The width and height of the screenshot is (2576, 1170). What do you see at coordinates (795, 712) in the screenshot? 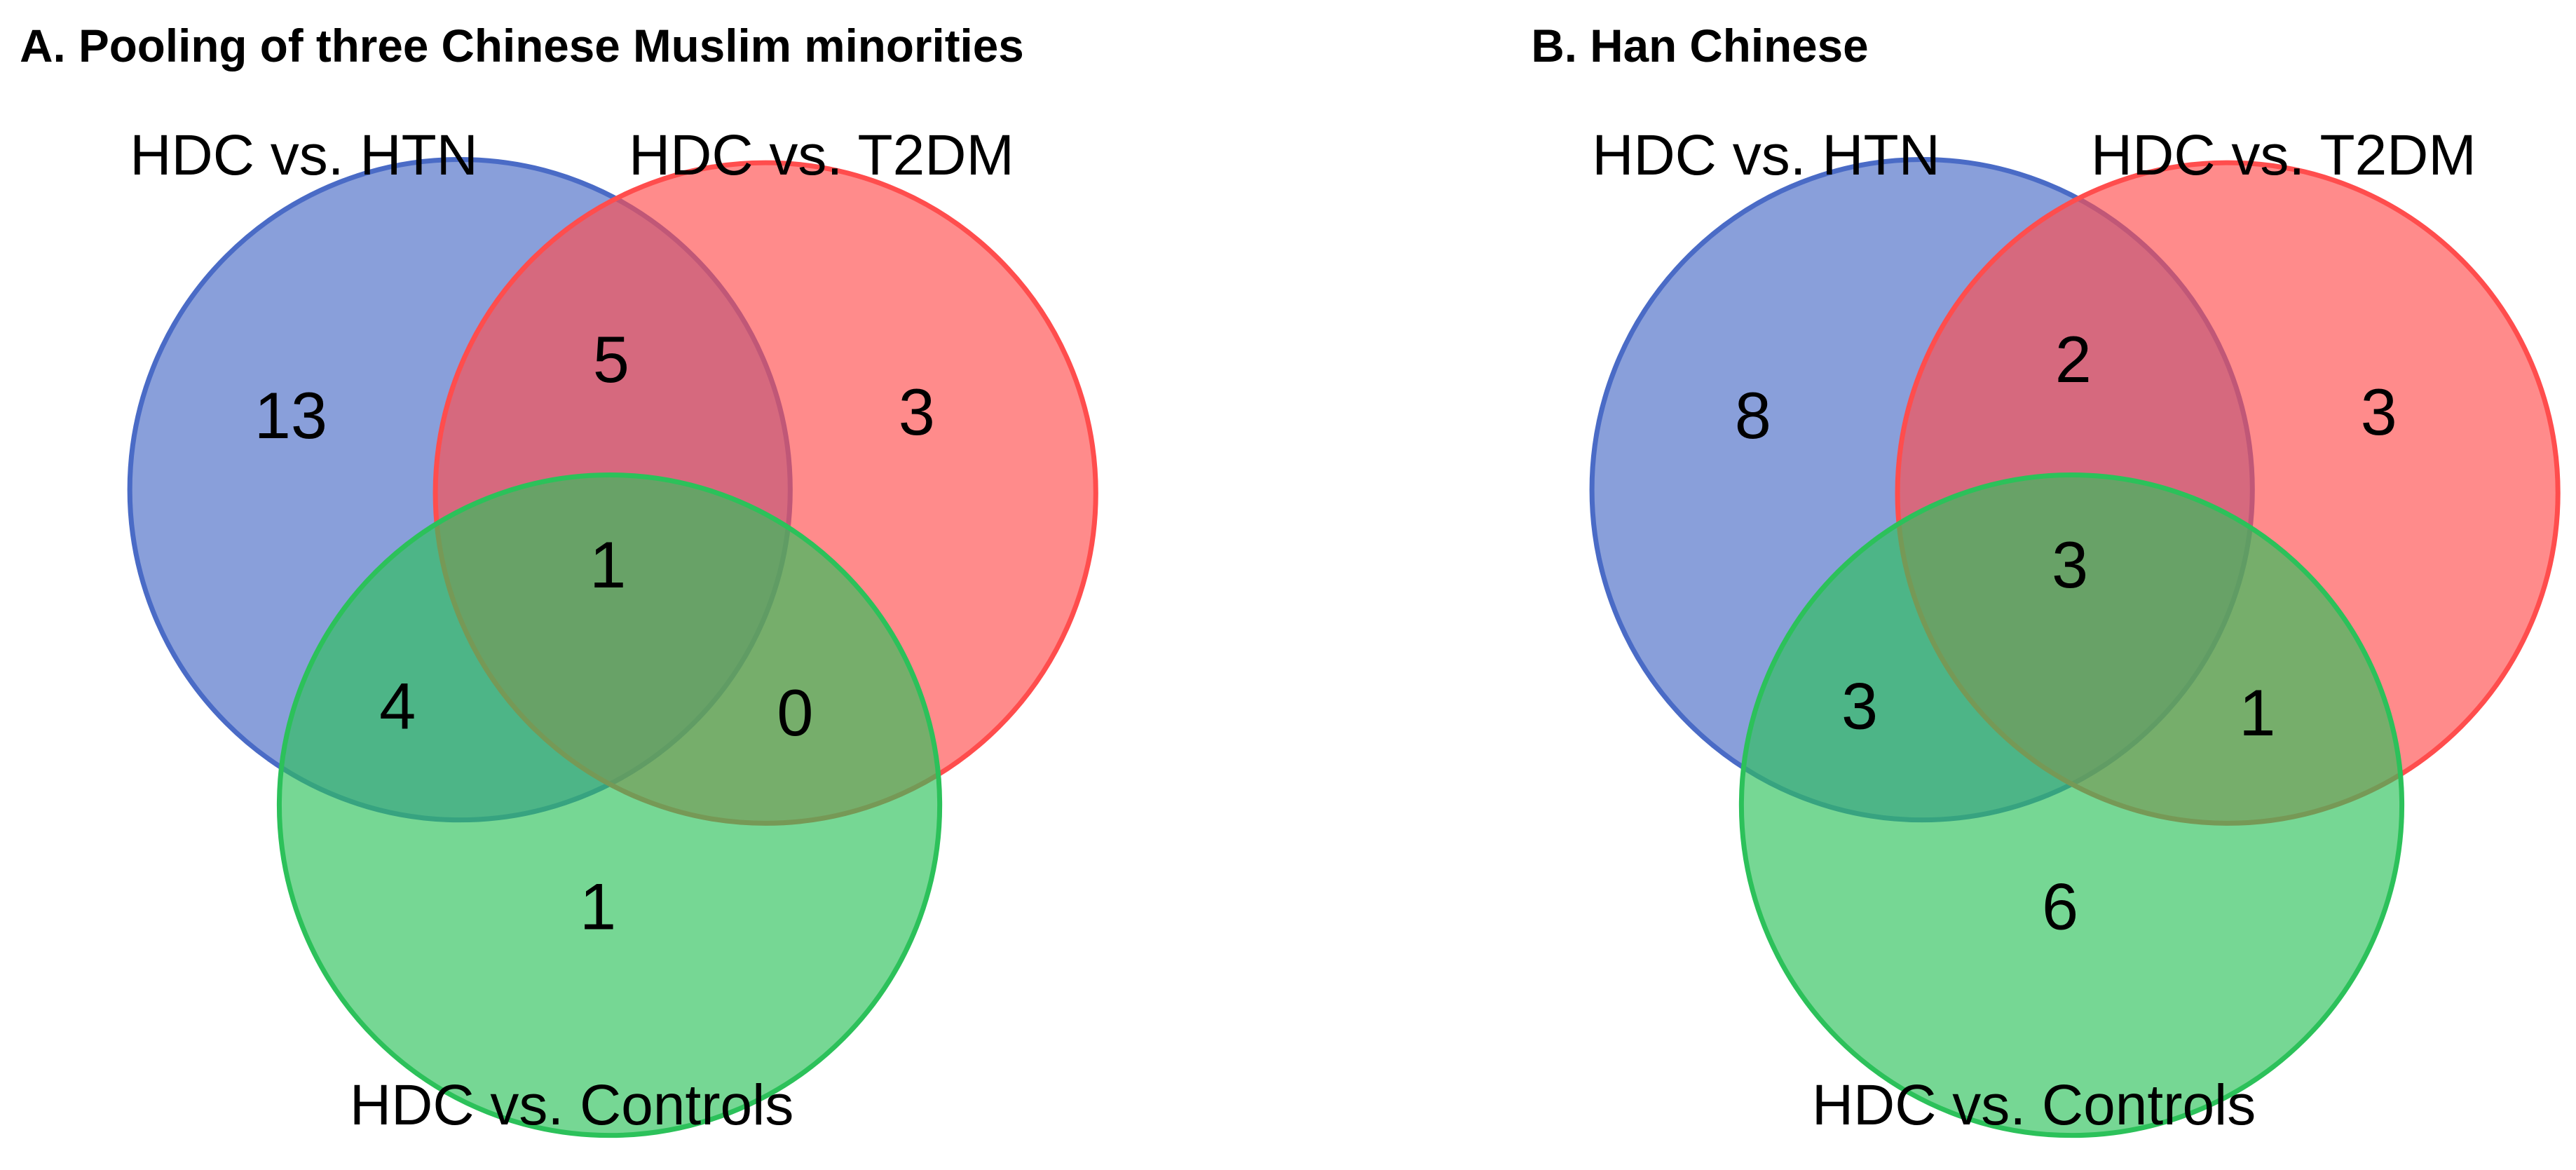
I see `region-count: 0` at bounding box center [795, 712].